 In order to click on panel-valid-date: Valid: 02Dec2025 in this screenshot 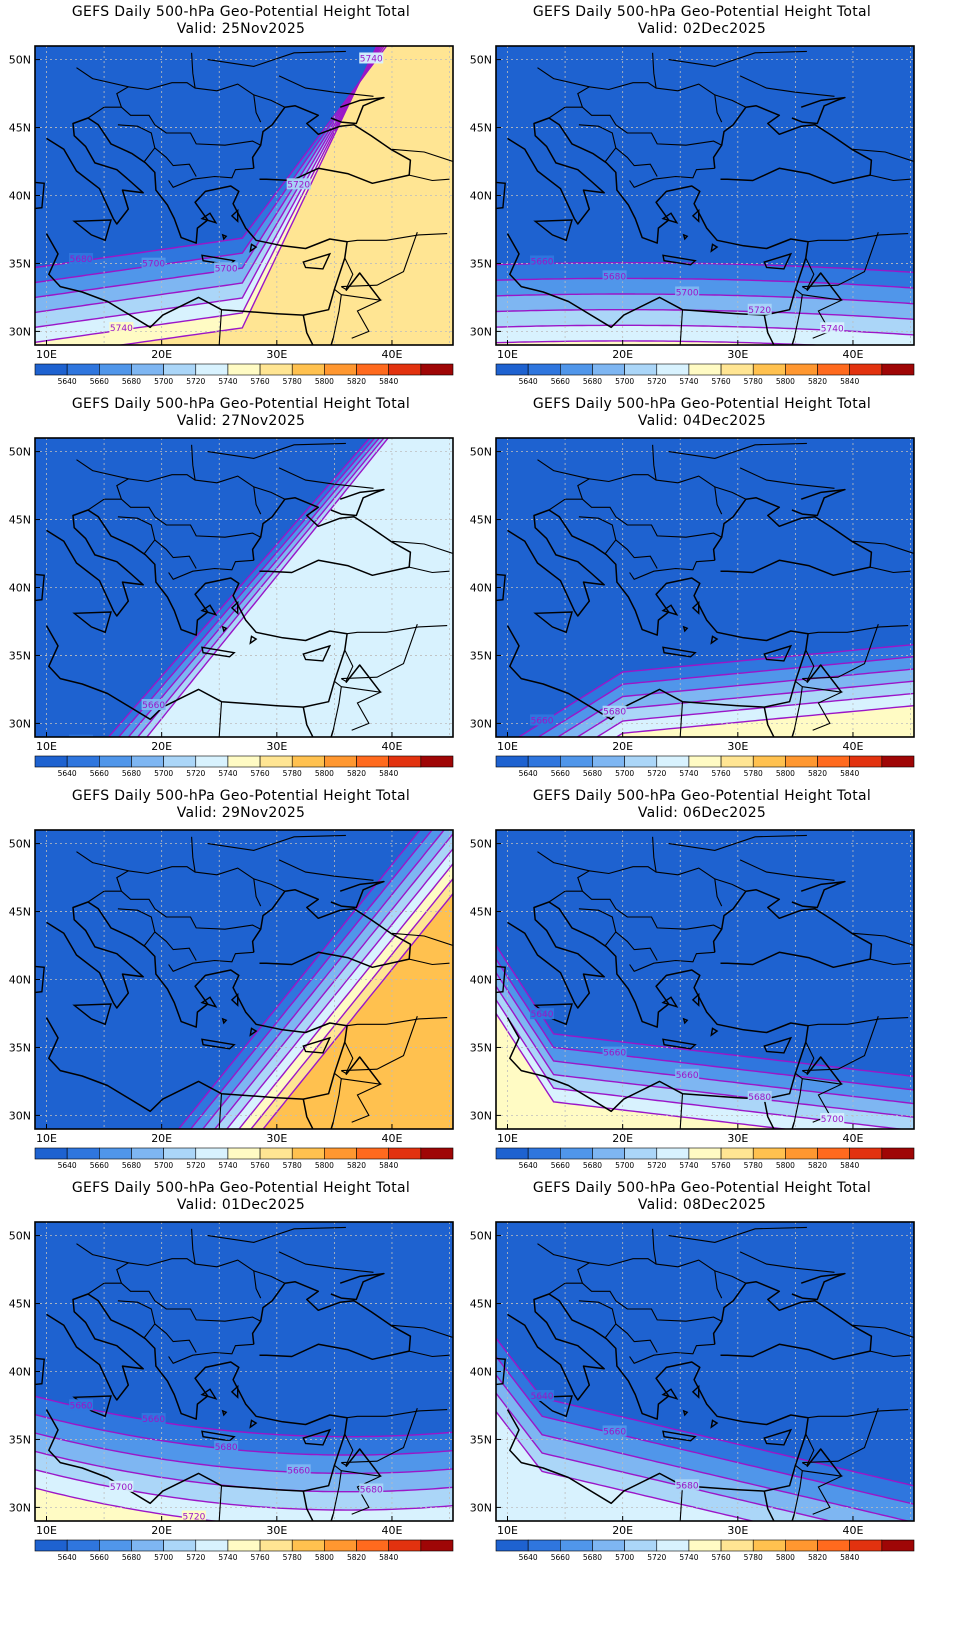, I will do `click(702, 29)`.